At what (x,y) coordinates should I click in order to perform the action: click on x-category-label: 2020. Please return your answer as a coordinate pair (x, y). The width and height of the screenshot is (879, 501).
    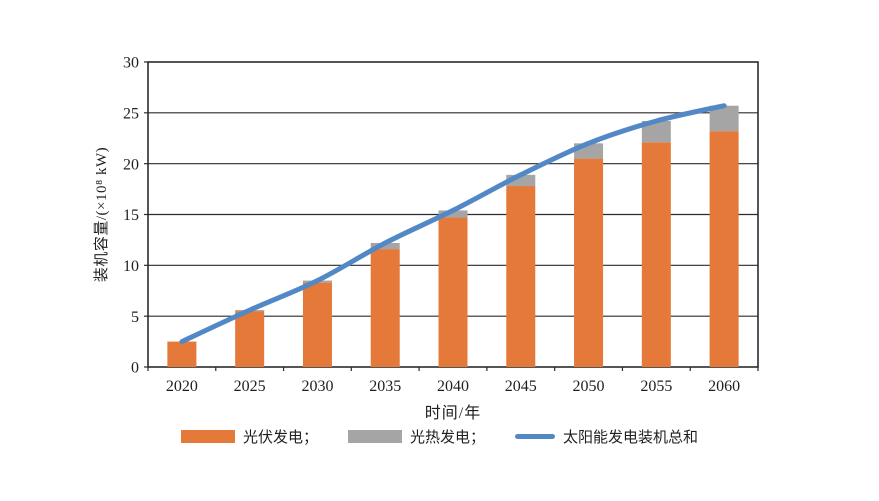
    Looking at the image, I should click on (182, 386).